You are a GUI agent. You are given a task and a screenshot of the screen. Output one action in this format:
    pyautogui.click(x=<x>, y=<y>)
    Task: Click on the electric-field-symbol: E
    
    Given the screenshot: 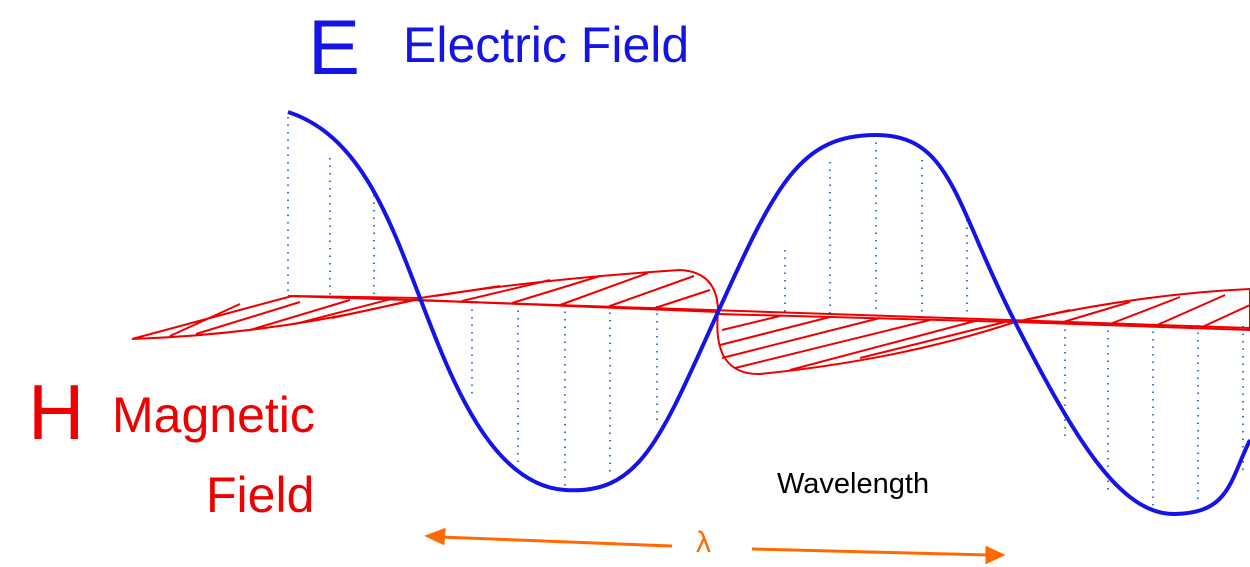 What is the action you would take?
    pyautogui.click(x=334, y=47)
    